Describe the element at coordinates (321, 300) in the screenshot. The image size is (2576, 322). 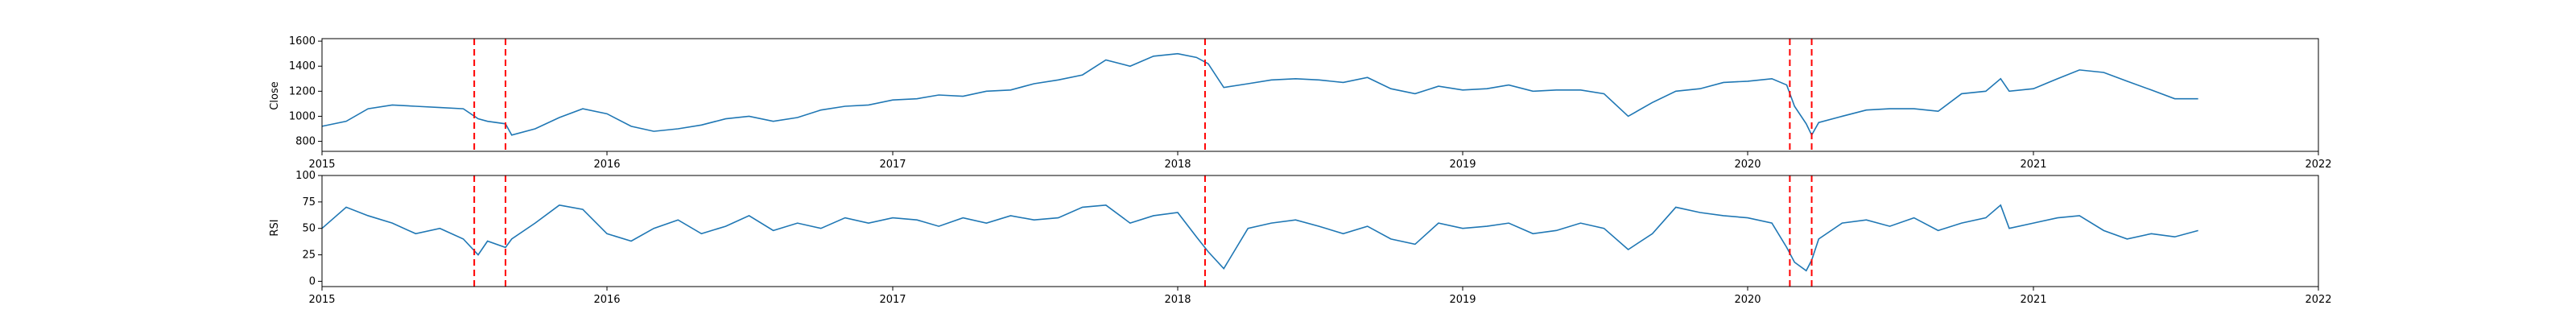
I see `rsi-xtick-label: 2015` at that location.